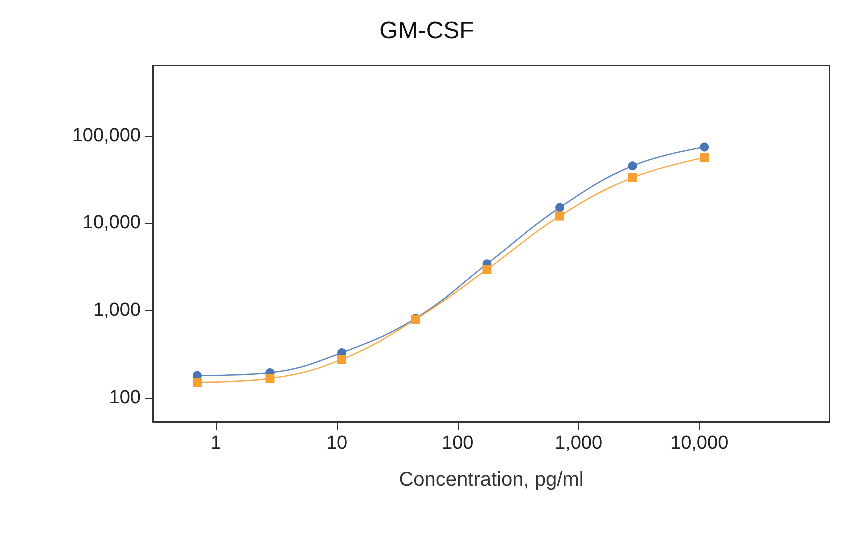  Describe the element at coordinates (125, 397) in the screenshot. I see `y-tick-label: 100` at that location.